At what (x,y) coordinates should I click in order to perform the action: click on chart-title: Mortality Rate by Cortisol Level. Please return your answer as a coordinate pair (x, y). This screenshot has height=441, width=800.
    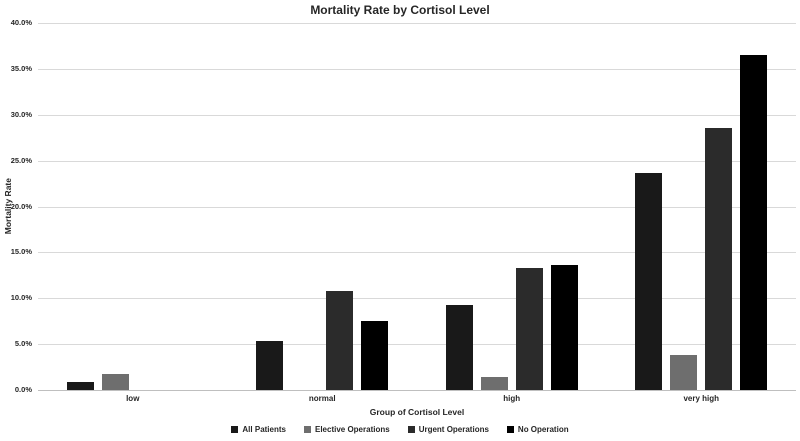
    Looking at the image, I should click on (400, 10).